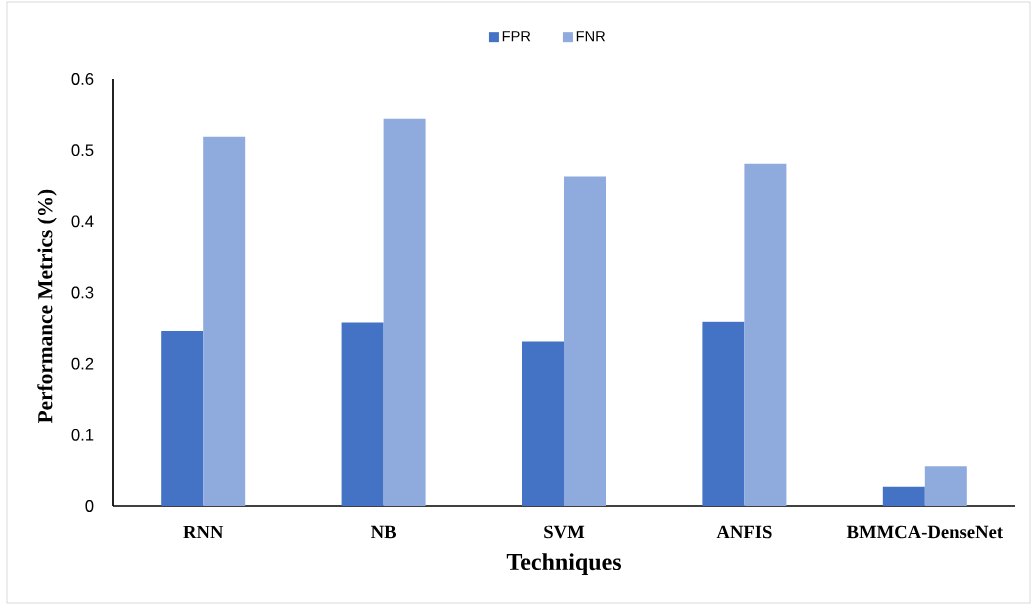 The width and height of the screenshot is (1032, 604). I want to click on legend-label: FPR, so click(516, 36).